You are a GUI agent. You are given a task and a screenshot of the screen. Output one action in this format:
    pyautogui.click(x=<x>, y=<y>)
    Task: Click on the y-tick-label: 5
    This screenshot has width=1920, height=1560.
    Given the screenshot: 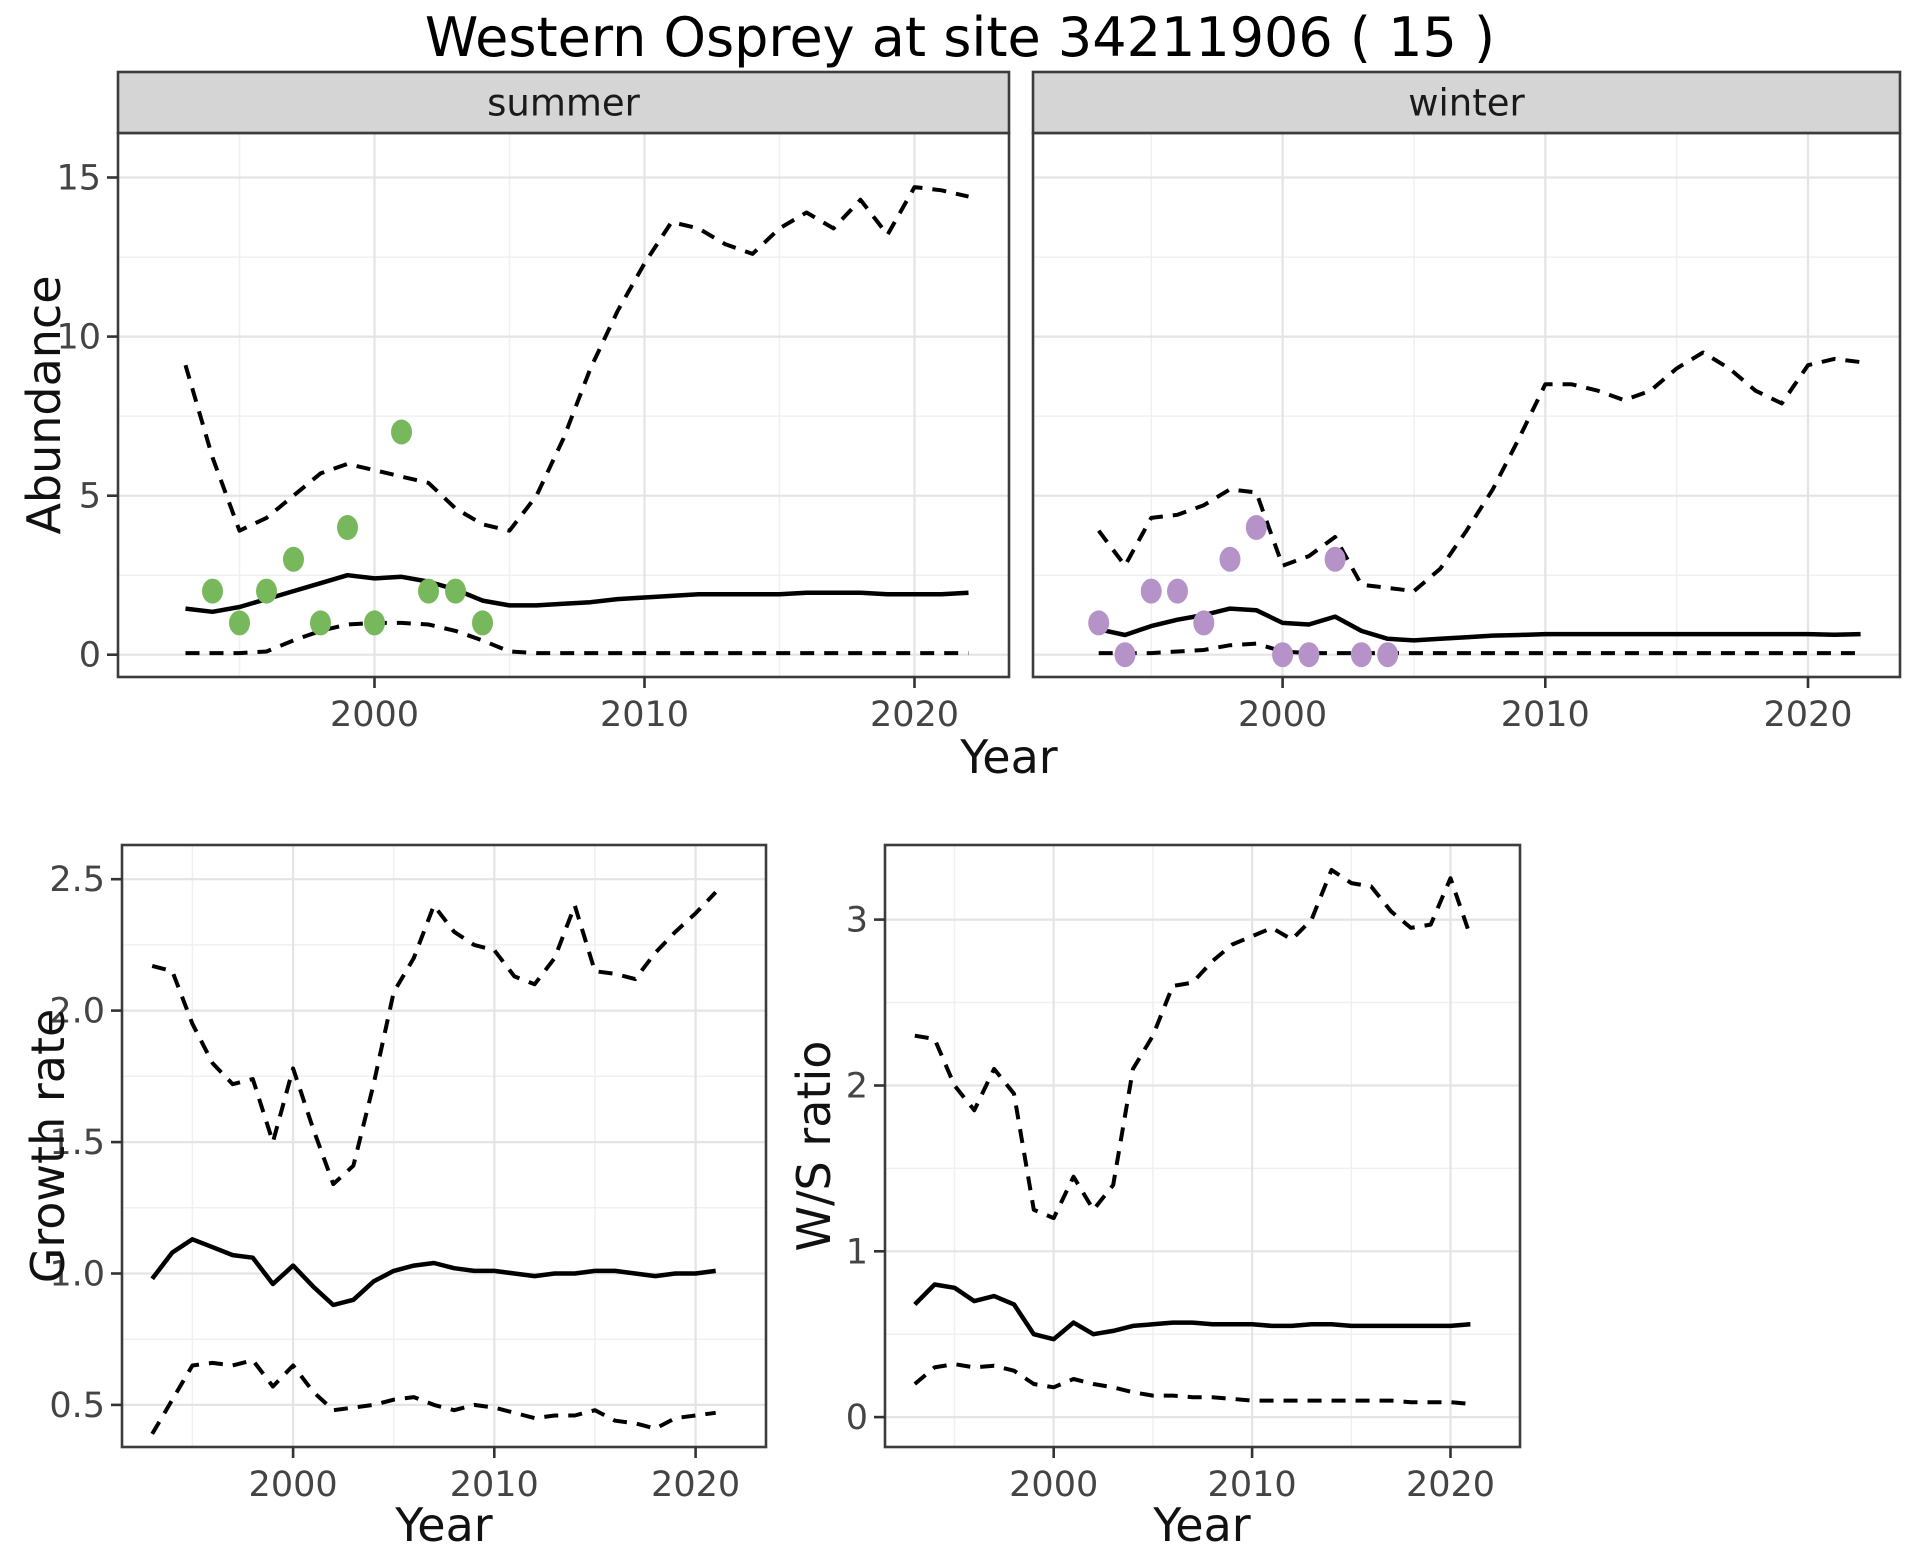 What is the action you would take?
    pyautogui.click(x=90, y=497)
    